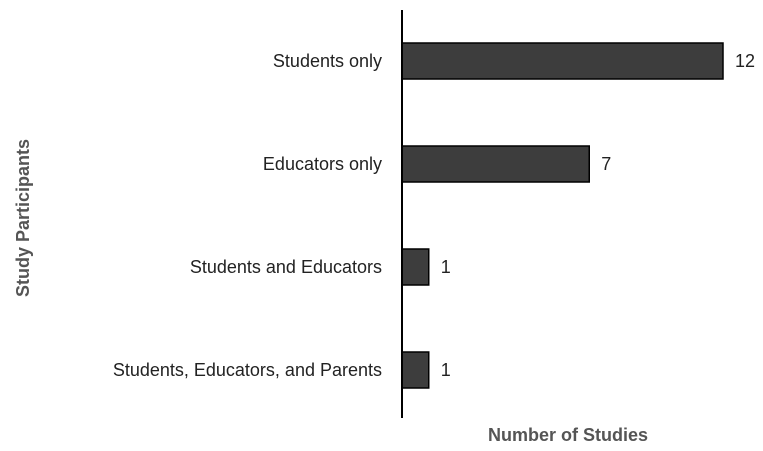 This screenshot has height=451, width=763. What do you see at coordinates (286, 267) in the screenshot?
I see `category-label: Students and Educators` at bounding box center [286, 267].